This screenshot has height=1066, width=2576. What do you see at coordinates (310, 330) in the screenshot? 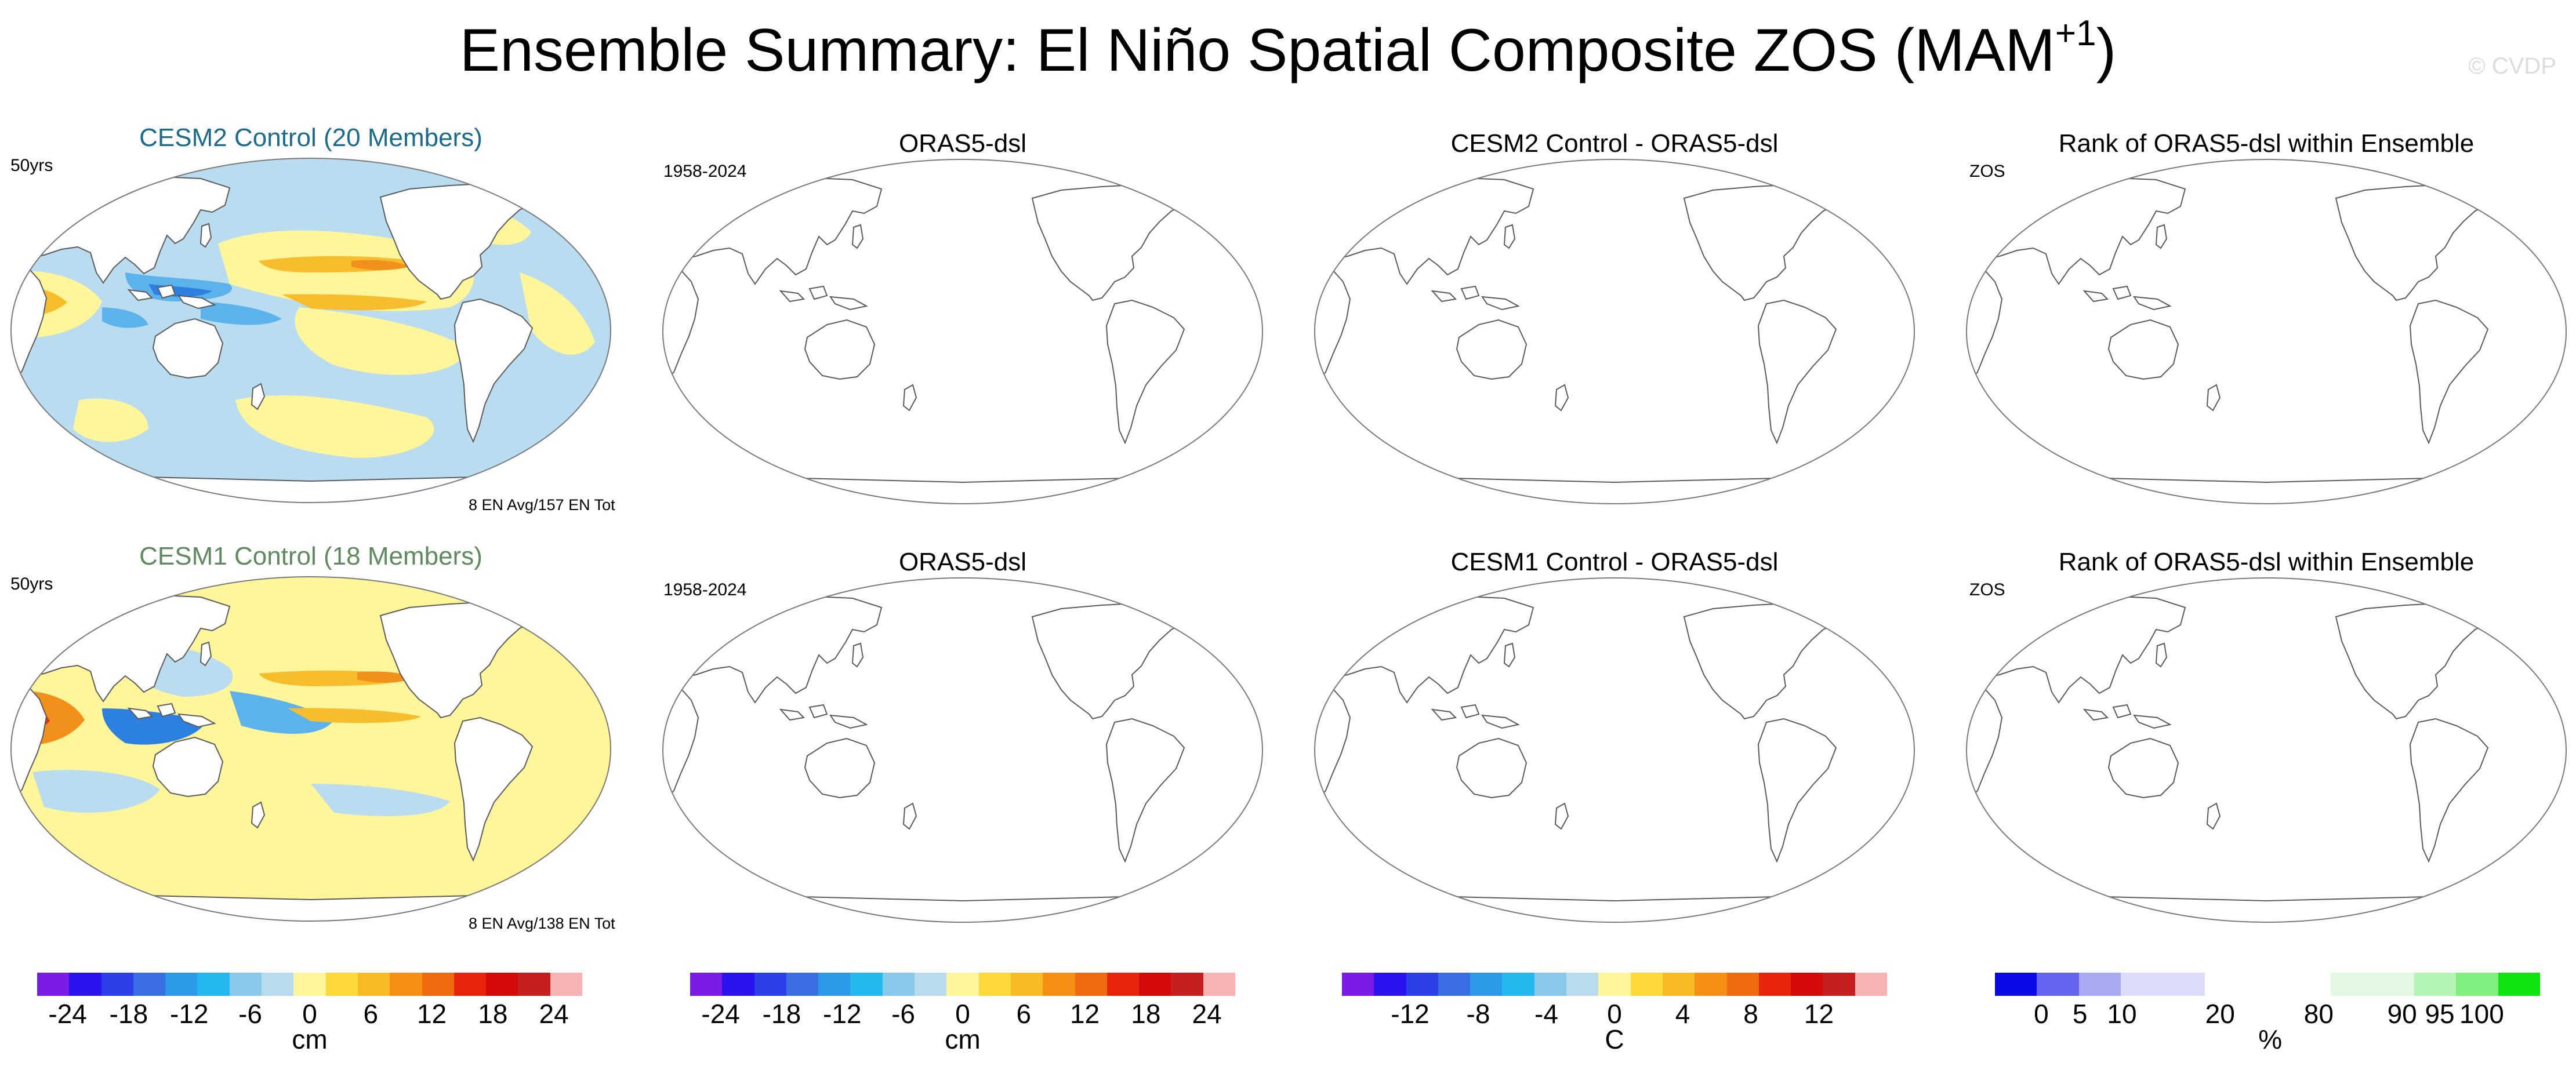
I see `map-cesm2-composite` at bounding box center [310, 330].